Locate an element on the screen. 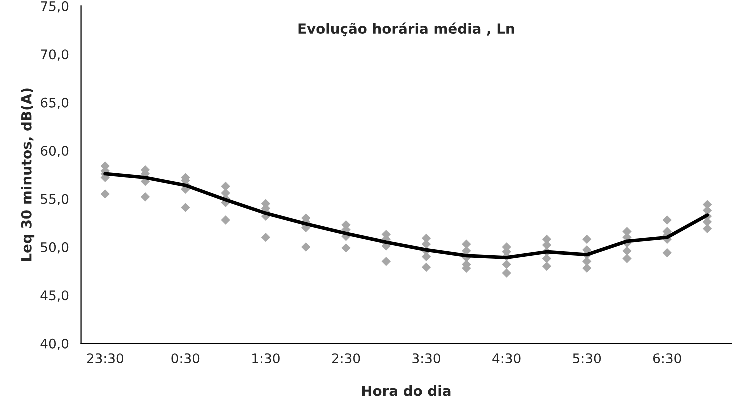 The height and width of the screenshot is (414, 739). text: Evolução horária média , Ln is located at coordinates (406, 29).